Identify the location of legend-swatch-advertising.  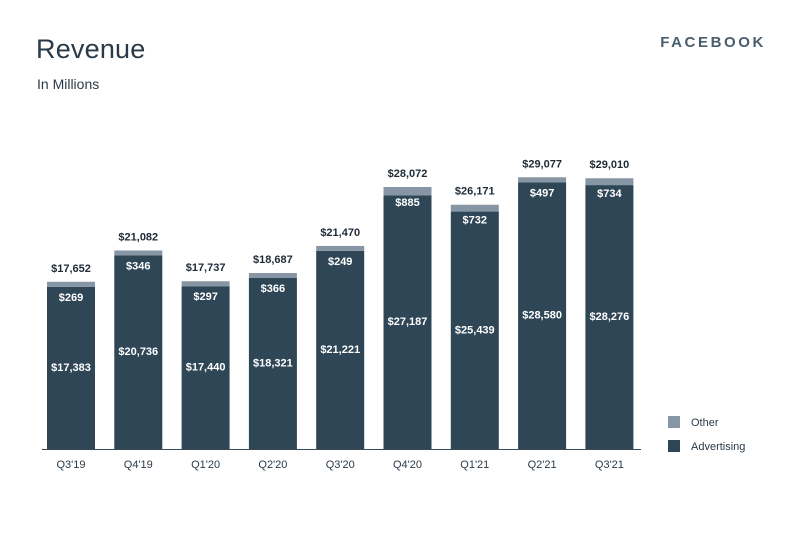
(674, 446).